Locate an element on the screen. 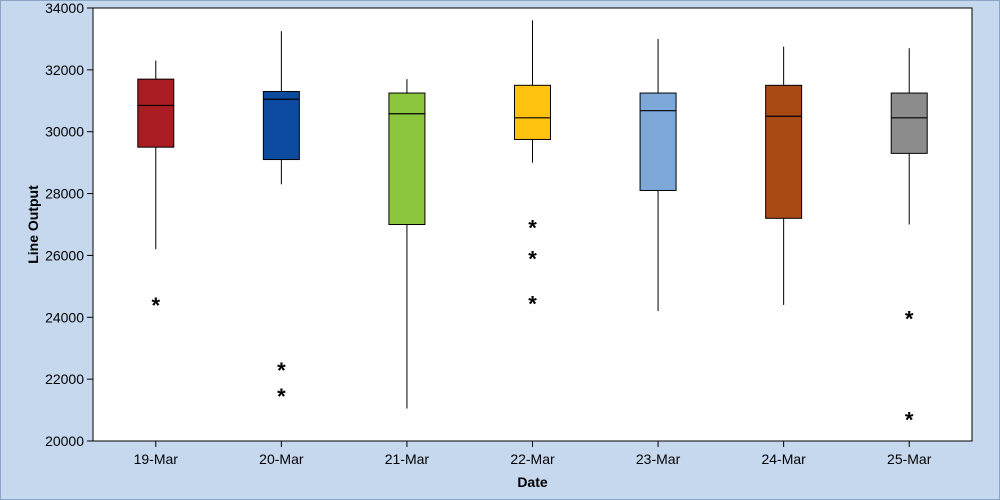 This screenshot has height=500, width=1000. y-tick-label: 32000 is located at coordinates (64, 70).